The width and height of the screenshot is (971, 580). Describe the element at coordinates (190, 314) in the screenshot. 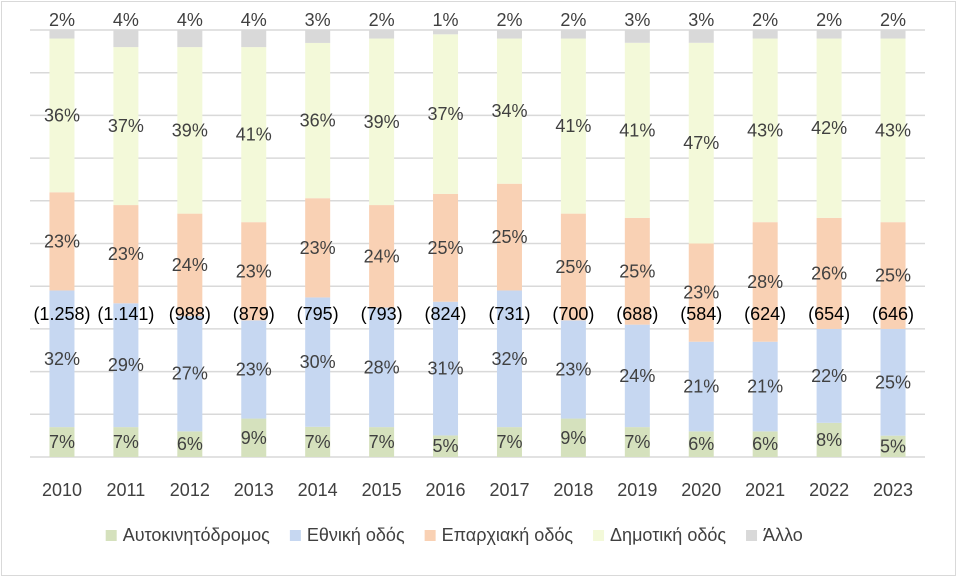

I see `total-label: (988)` at that location.